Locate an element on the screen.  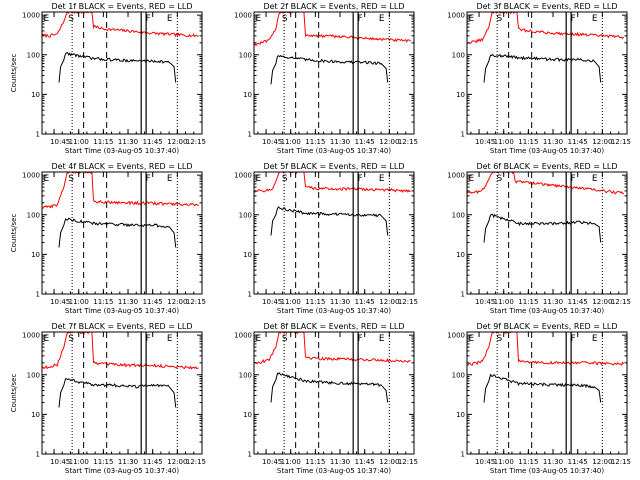
x-tick-label: 11:30 is located at coordinates (553, 142).